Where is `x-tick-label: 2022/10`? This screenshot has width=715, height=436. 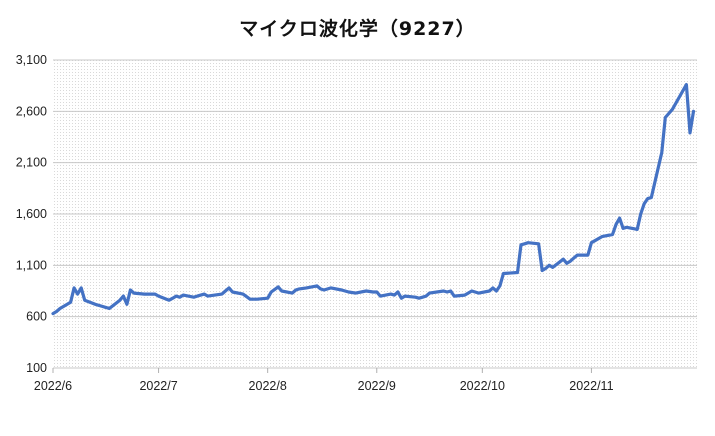
x-tick-label: 2022/10 is located at coordinates (482, 386).